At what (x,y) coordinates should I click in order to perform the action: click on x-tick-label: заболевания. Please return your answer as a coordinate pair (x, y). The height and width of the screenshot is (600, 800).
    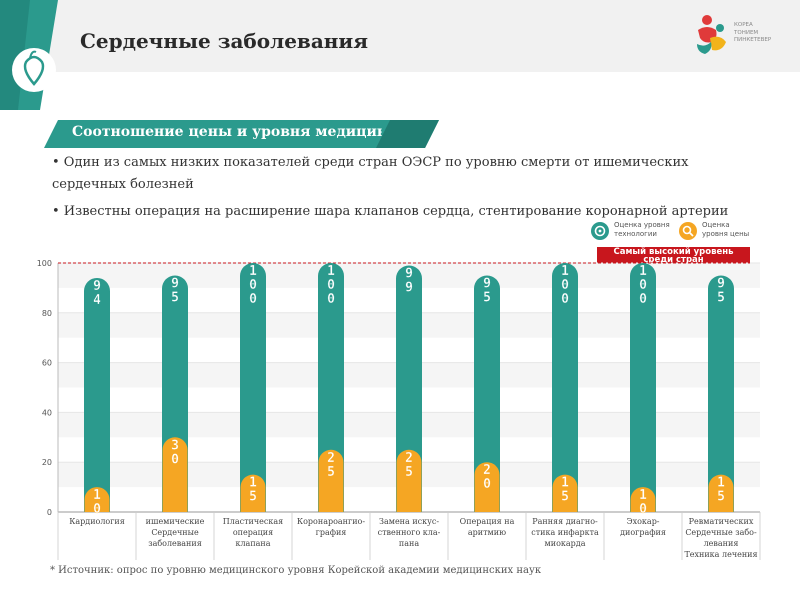
    Looking at the image, I should click on (175, 543).